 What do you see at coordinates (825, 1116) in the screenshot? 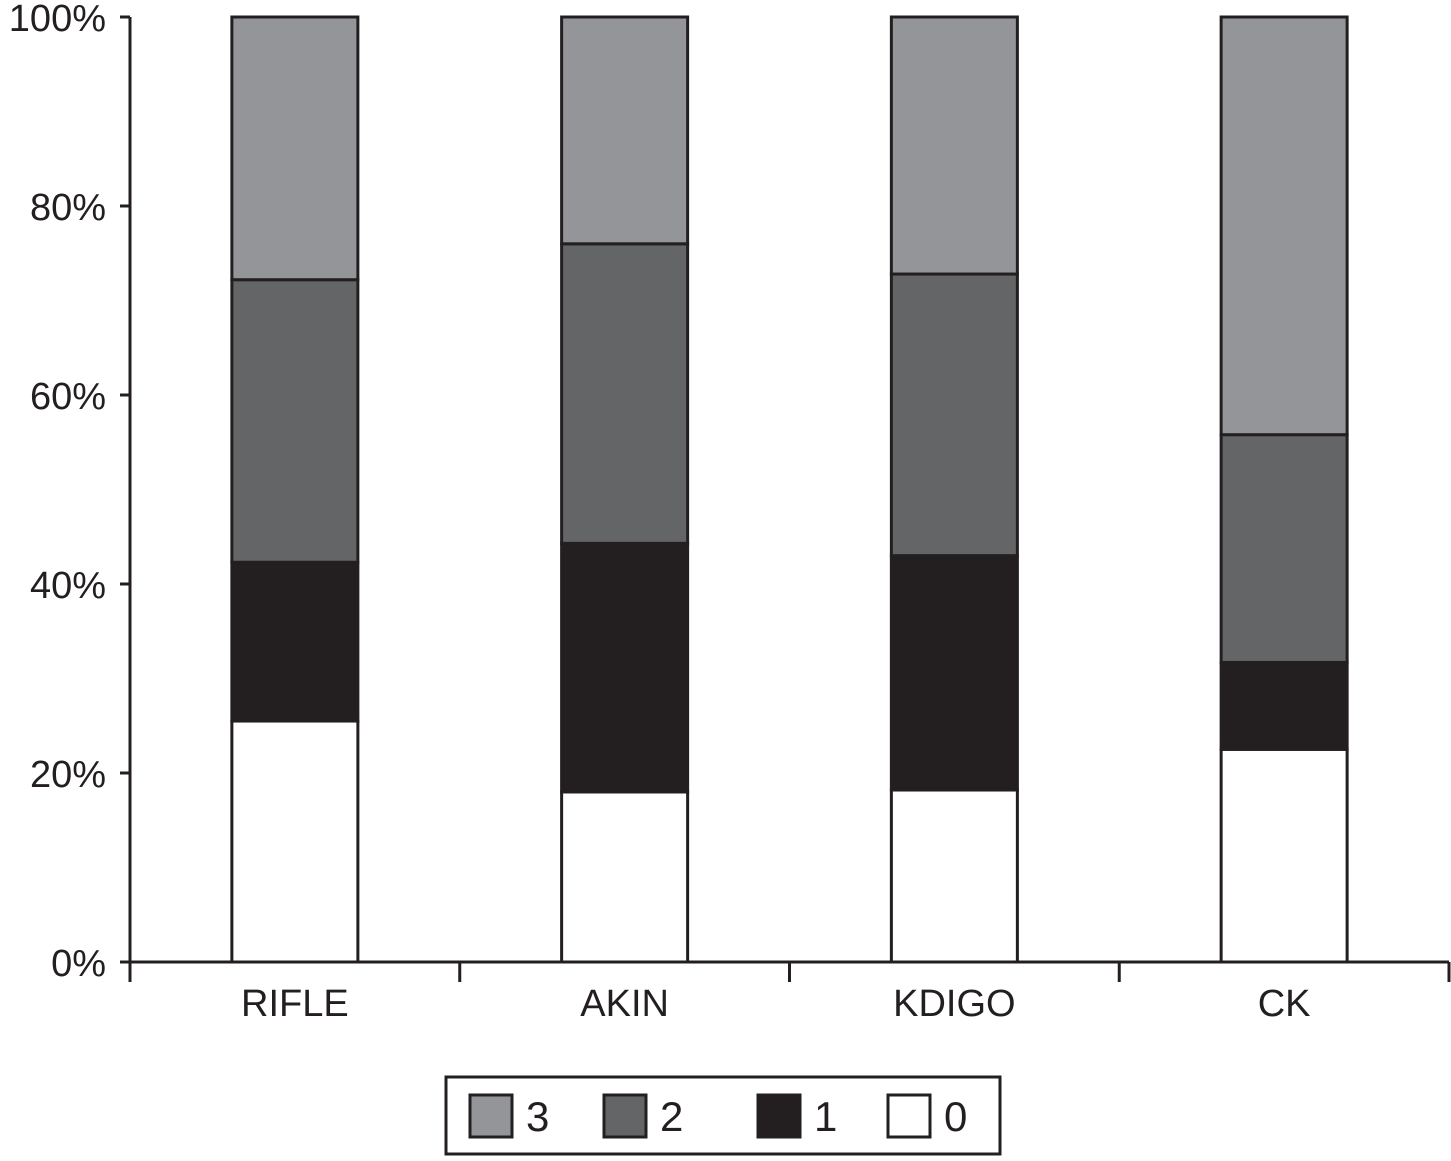
I see `legend-label-1: 1` at bounding box center [825, 1116].